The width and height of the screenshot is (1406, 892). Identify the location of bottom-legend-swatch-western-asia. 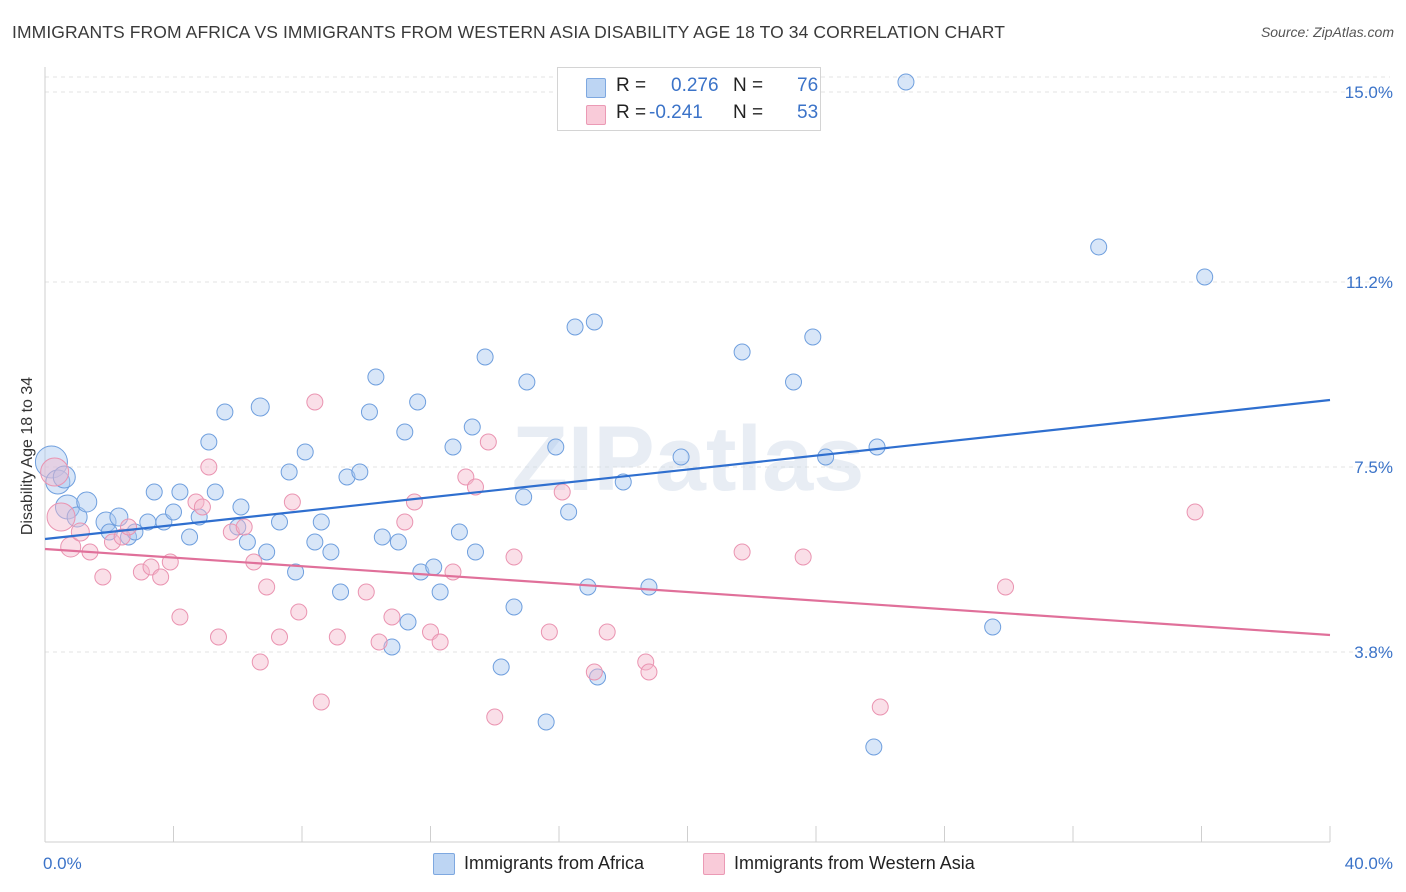
(714, 864).